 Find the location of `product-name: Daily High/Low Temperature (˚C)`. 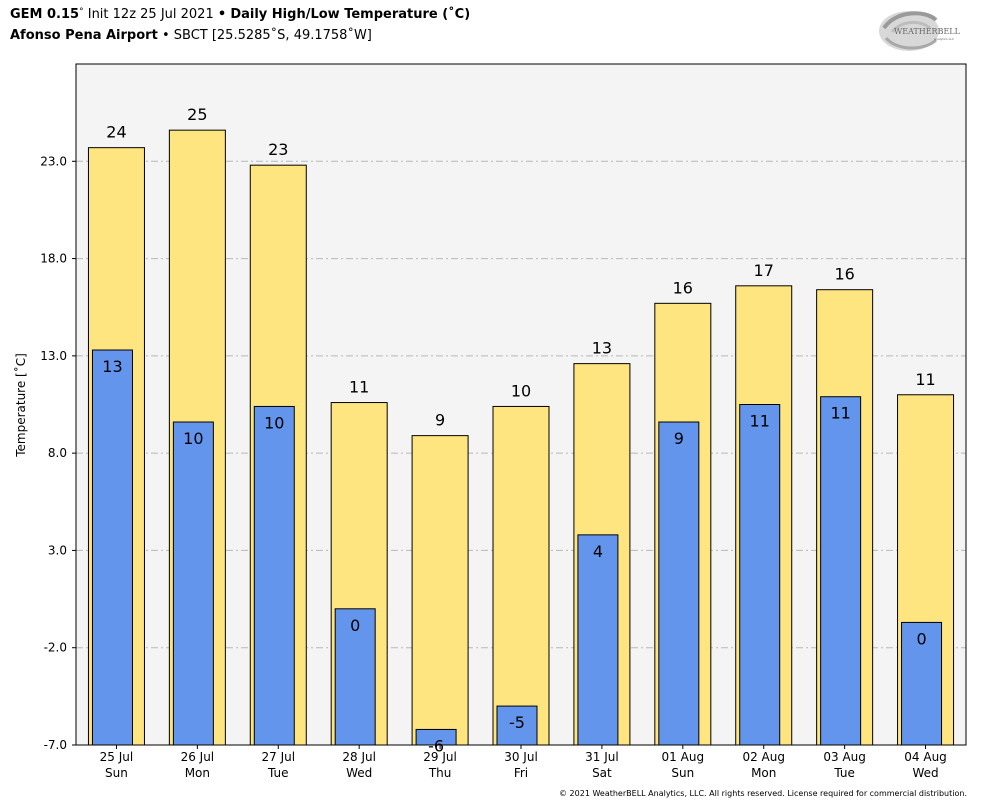

product-name: Daily High/Low Temperature (˚C) is located at coordinates (350, 14).